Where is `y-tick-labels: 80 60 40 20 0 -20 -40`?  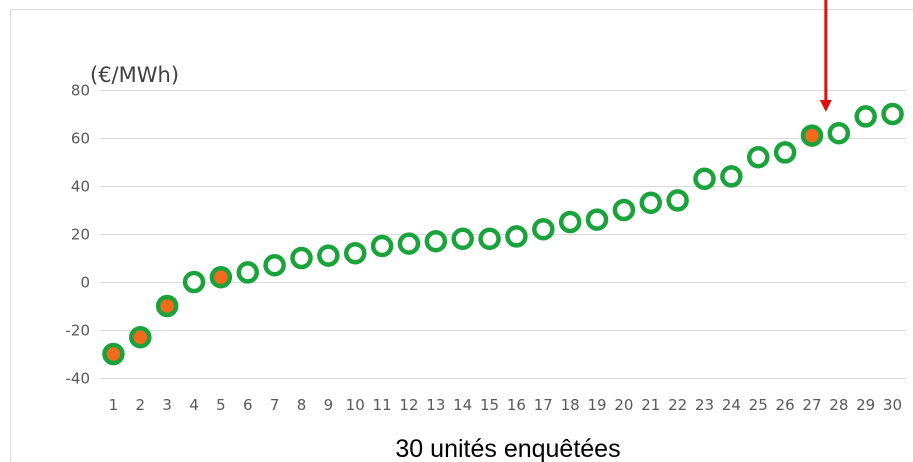
y-tick-labels: 80 60 40 20 0 -20 -40 is located at coordinates (78, 235).